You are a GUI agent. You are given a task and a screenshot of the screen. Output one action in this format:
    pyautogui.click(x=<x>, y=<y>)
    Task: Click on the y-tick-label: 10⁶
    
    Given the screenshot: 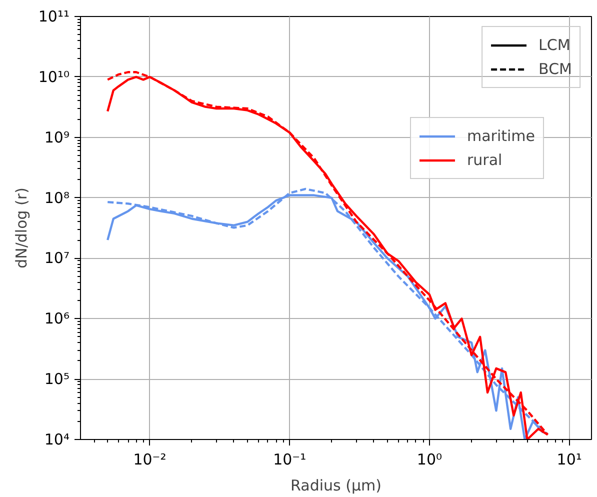 What is the action you would take?
    pyautogui.click(x=57, y=319)
    